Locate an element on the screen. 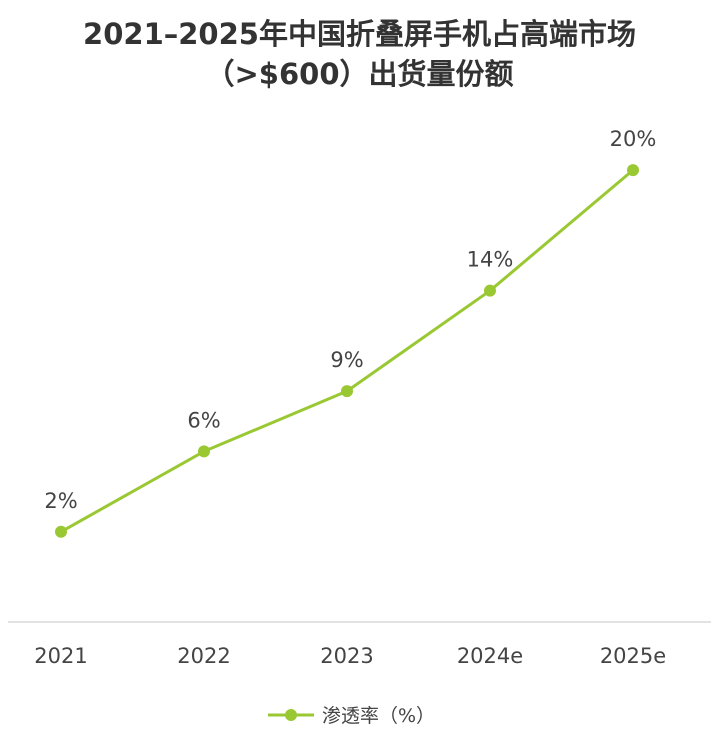 This screenshot has width=719, height=739. x-tick-label-2025e: 2025e is located at coordinates (633, 656).